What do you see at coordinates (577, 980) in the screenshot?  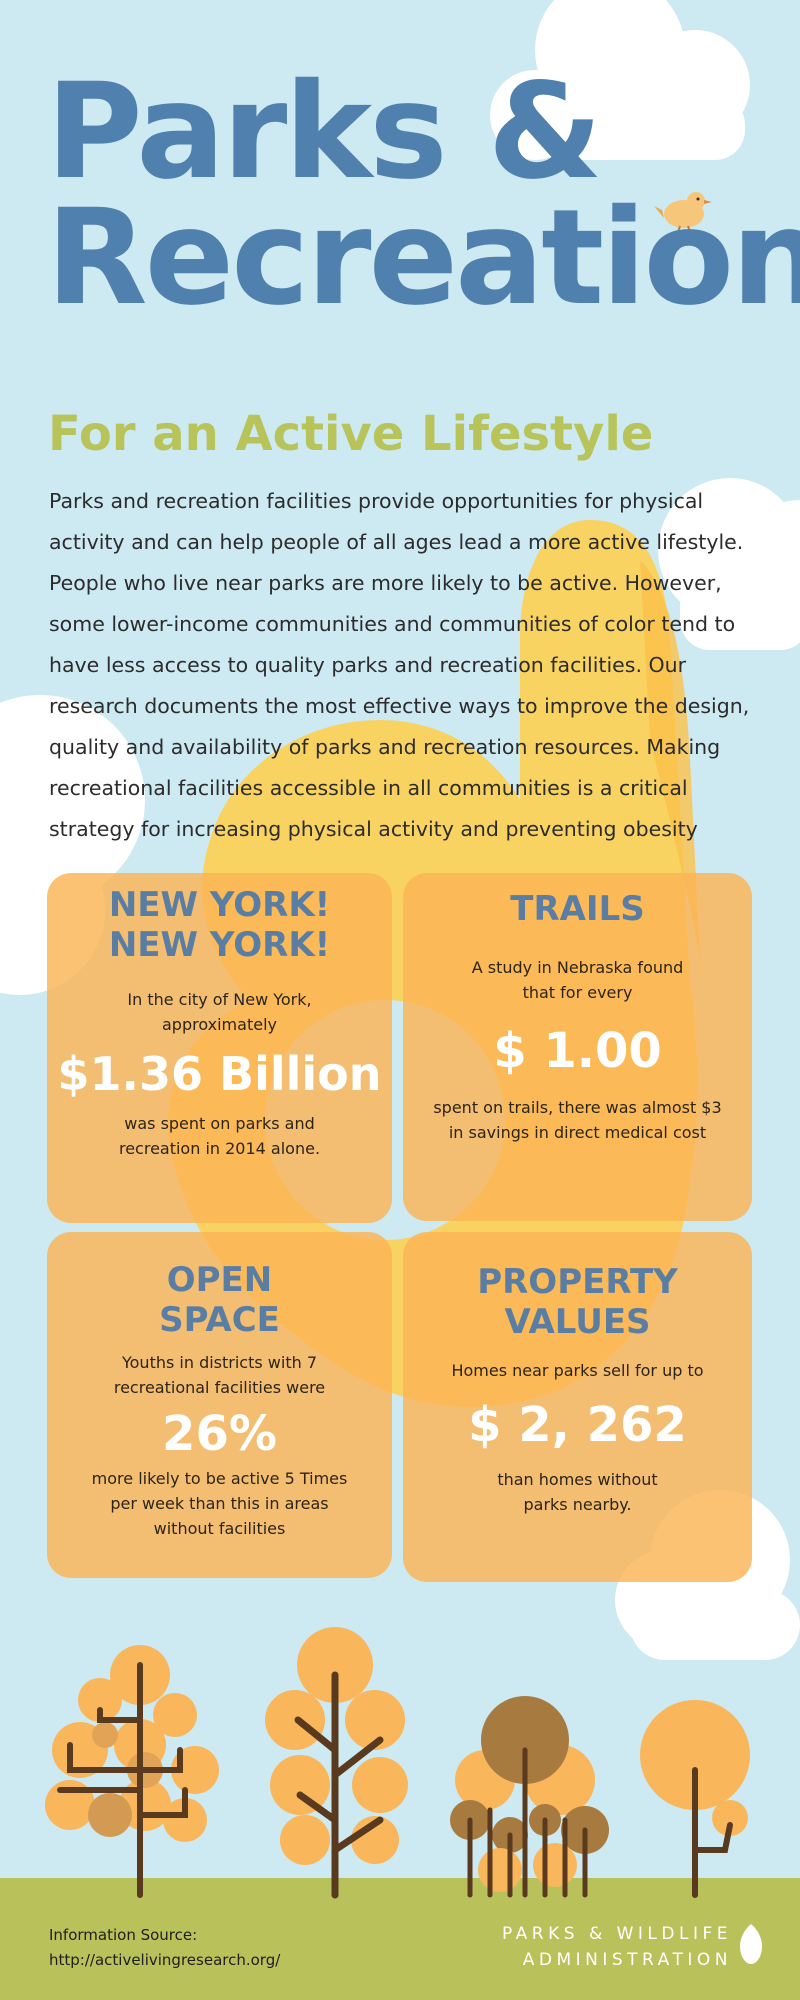 I see `card-text-before: A study in Nebraska found that for every` at bounding box center [577, 980].